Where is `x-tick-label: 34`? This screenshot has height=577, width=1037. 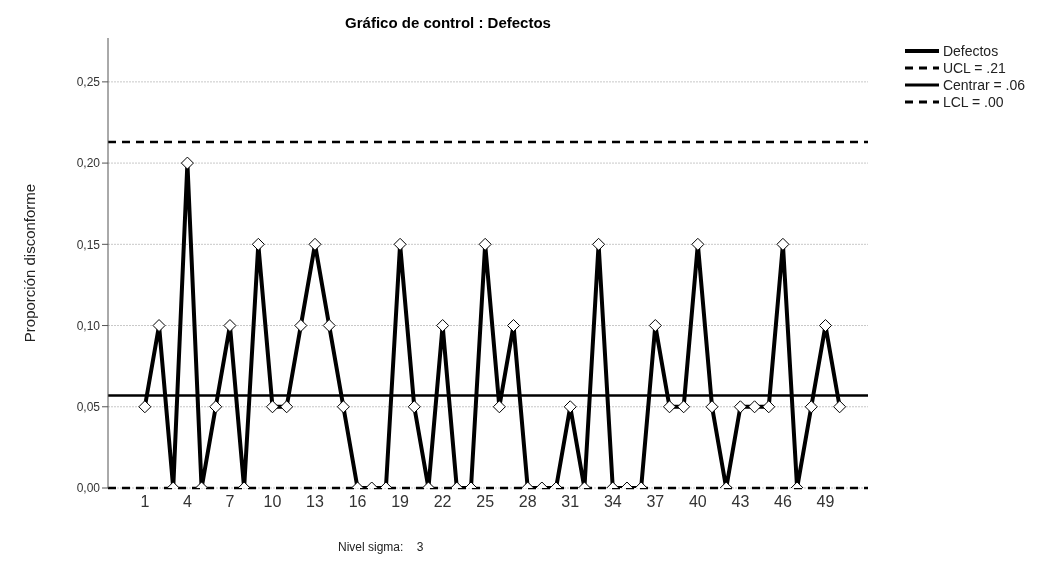 x-tick-label: 34 is located at coordinates (612, 502).